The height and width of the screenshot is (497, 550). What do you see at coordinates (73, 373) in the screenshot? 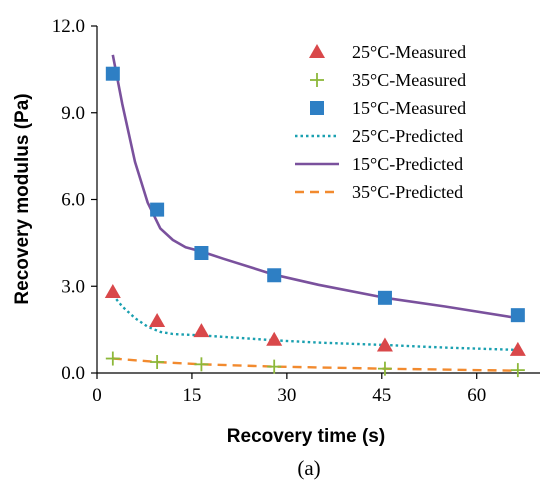
I see `y-tick-label: 0.0` at bounding box center [73, 373].